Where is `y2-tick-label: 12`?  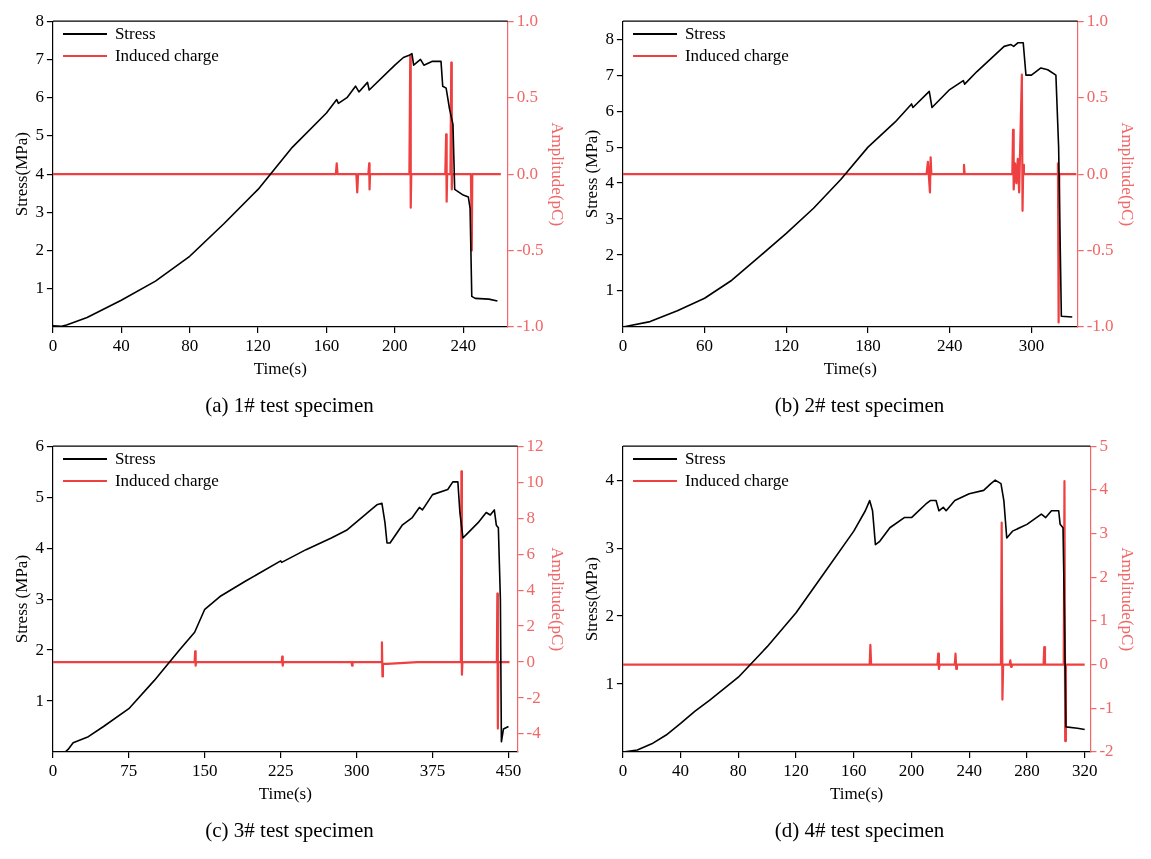
y2-tick-label: 12 is located at coordinates (535, 445).